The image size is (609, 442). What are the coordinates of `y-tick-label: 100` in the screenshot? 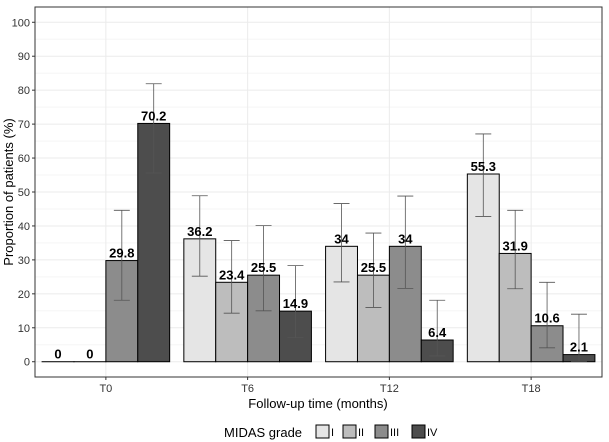 It's located at (21, 23).